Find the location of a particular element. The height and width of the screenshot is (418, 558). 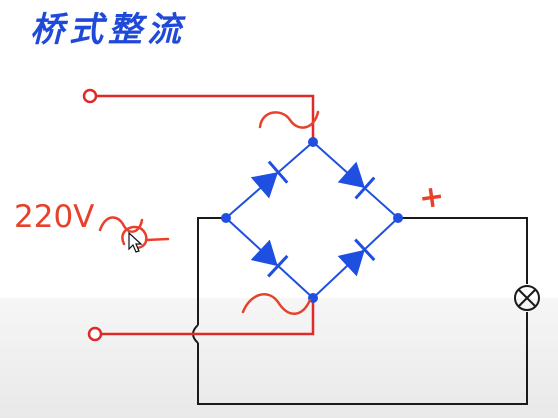

input-terminal-bottom is located at coordinates (95, 334).